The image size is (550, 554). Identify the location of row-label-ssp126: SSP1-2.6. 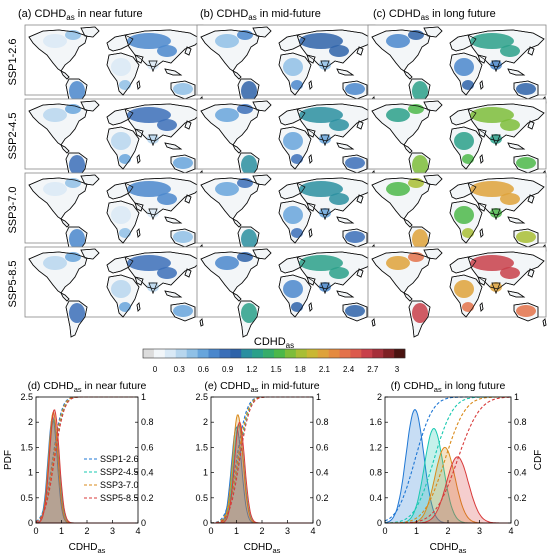
(13, 61).